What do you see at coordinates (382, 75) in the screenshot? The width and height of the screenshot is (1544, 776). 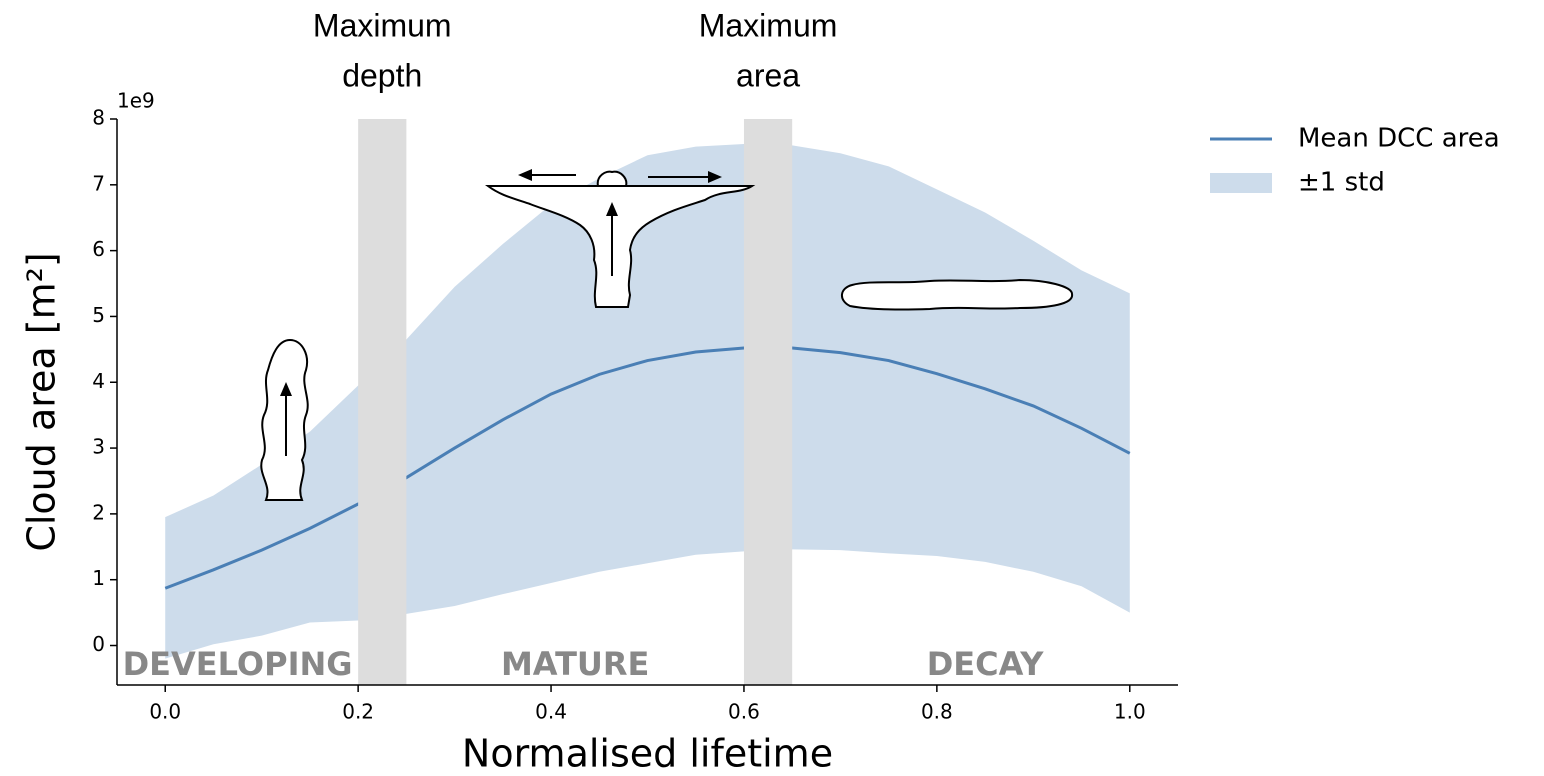 I see `marker-label: depth` at bounding box center [382, 75].